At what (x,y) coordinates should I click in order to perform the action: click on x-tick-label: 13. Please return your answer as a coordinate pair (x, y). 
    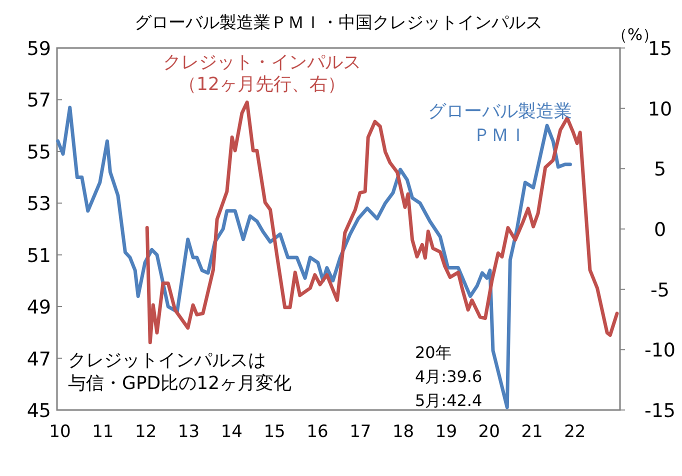
    Looking at the image, I should click on (189, 432).